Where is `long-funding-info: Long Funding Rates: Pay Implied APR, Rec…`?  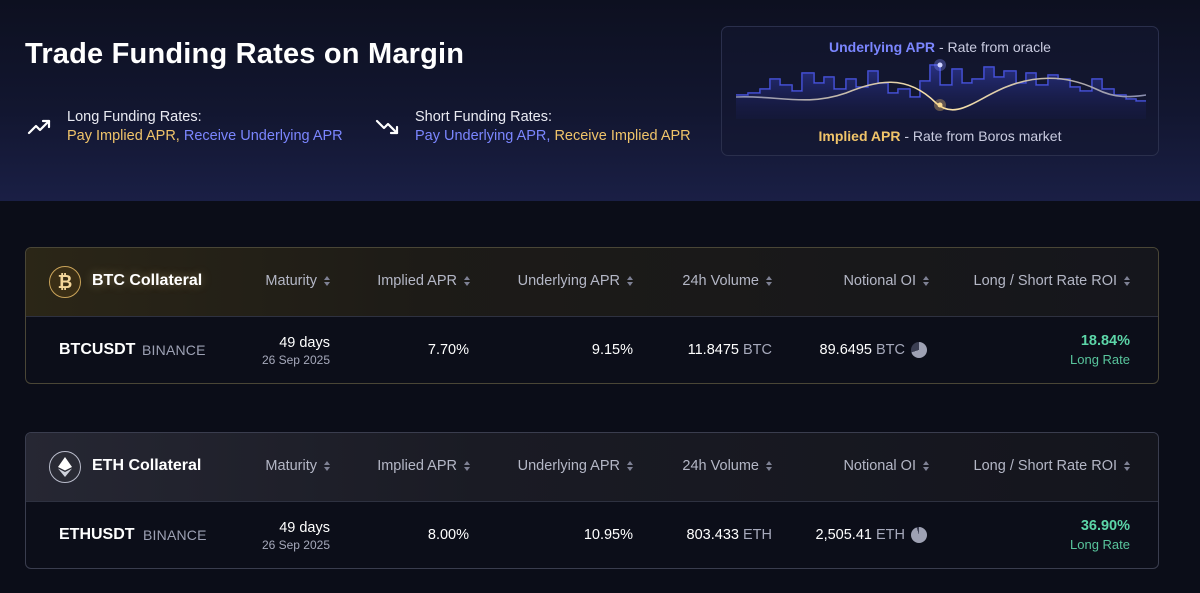 long-funding-info: Long Funding Rates: Pay Implied APR, Rec… is located at coordinates (185, 127).